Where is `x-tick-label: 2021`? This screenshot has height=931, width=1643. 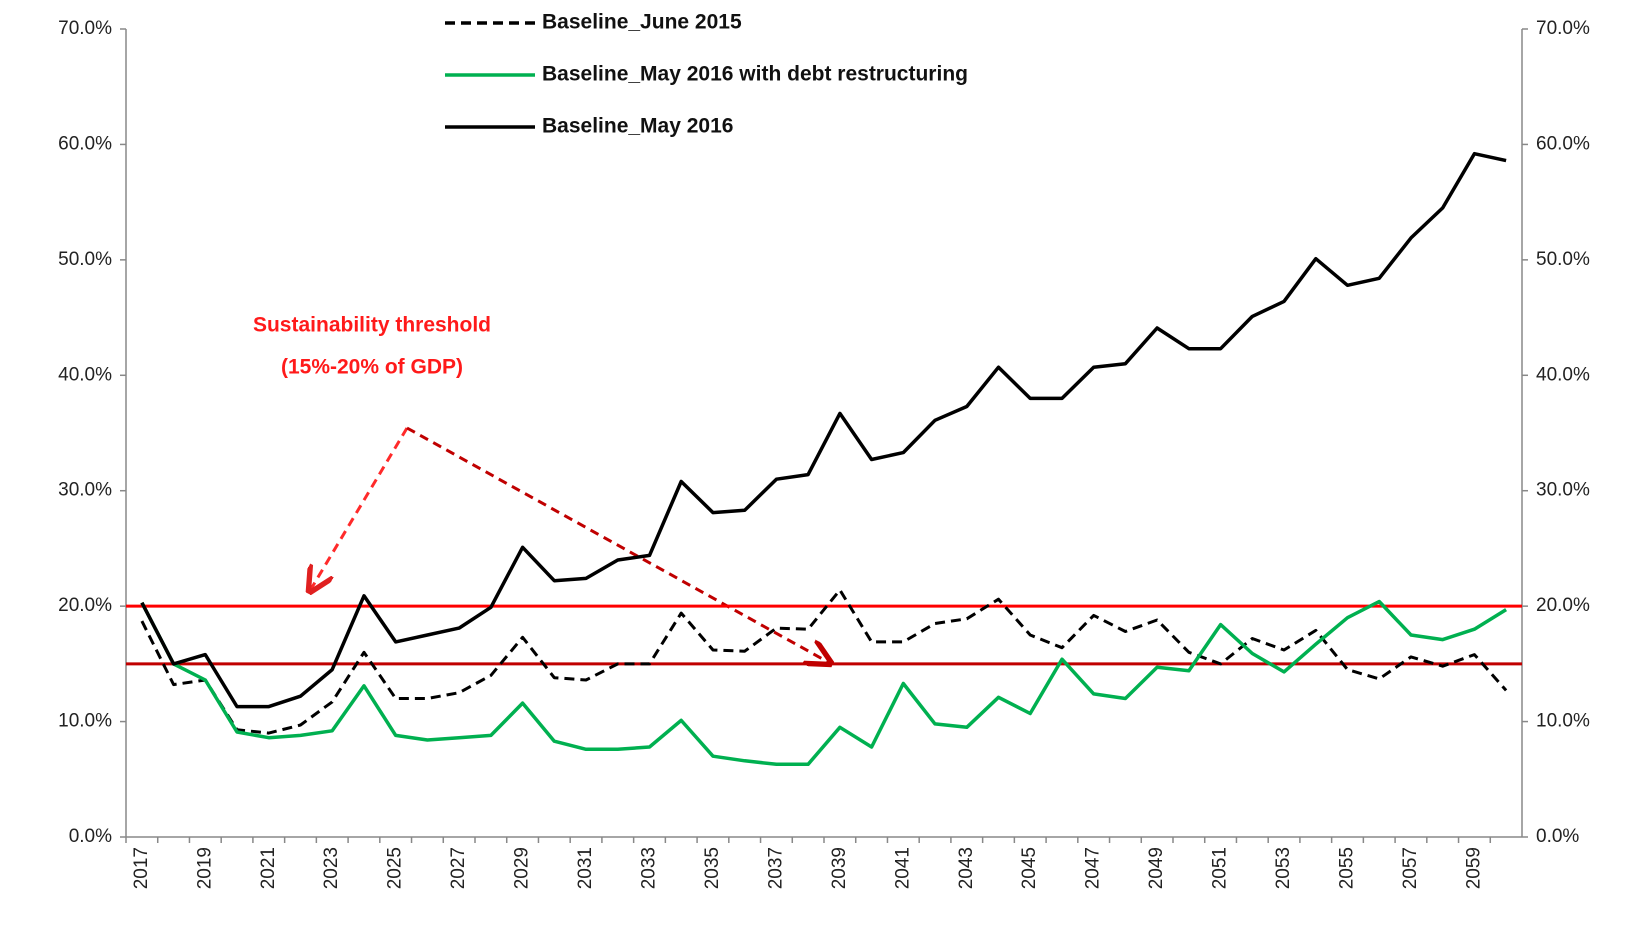 x-tick-label: 2021 is located at coordinates (268, 868).